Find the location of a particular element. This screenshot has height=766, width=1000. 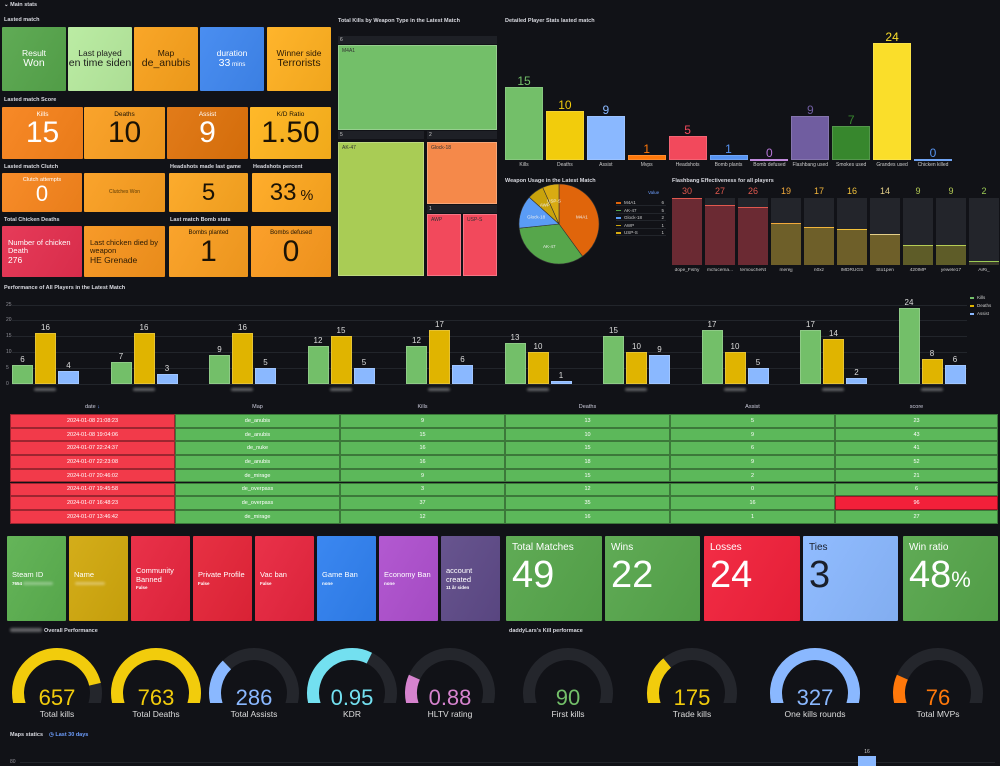

legend-label: Deaths is located at coordinates (984, 305).